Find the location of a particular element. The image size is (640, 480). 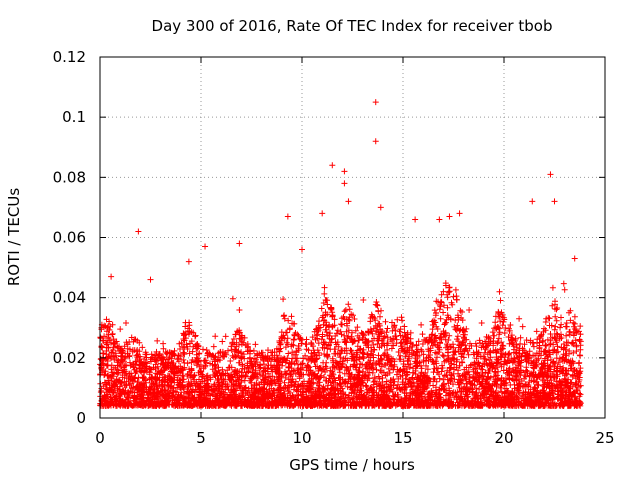

y-tick-label: 0.06 is located at coordinates (69, 238).